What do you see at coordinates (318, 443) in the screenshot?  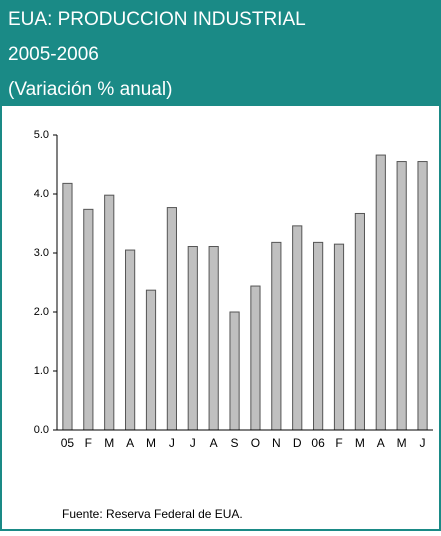 I see `x-tick-label: 06` at bounding box center [318, 443].